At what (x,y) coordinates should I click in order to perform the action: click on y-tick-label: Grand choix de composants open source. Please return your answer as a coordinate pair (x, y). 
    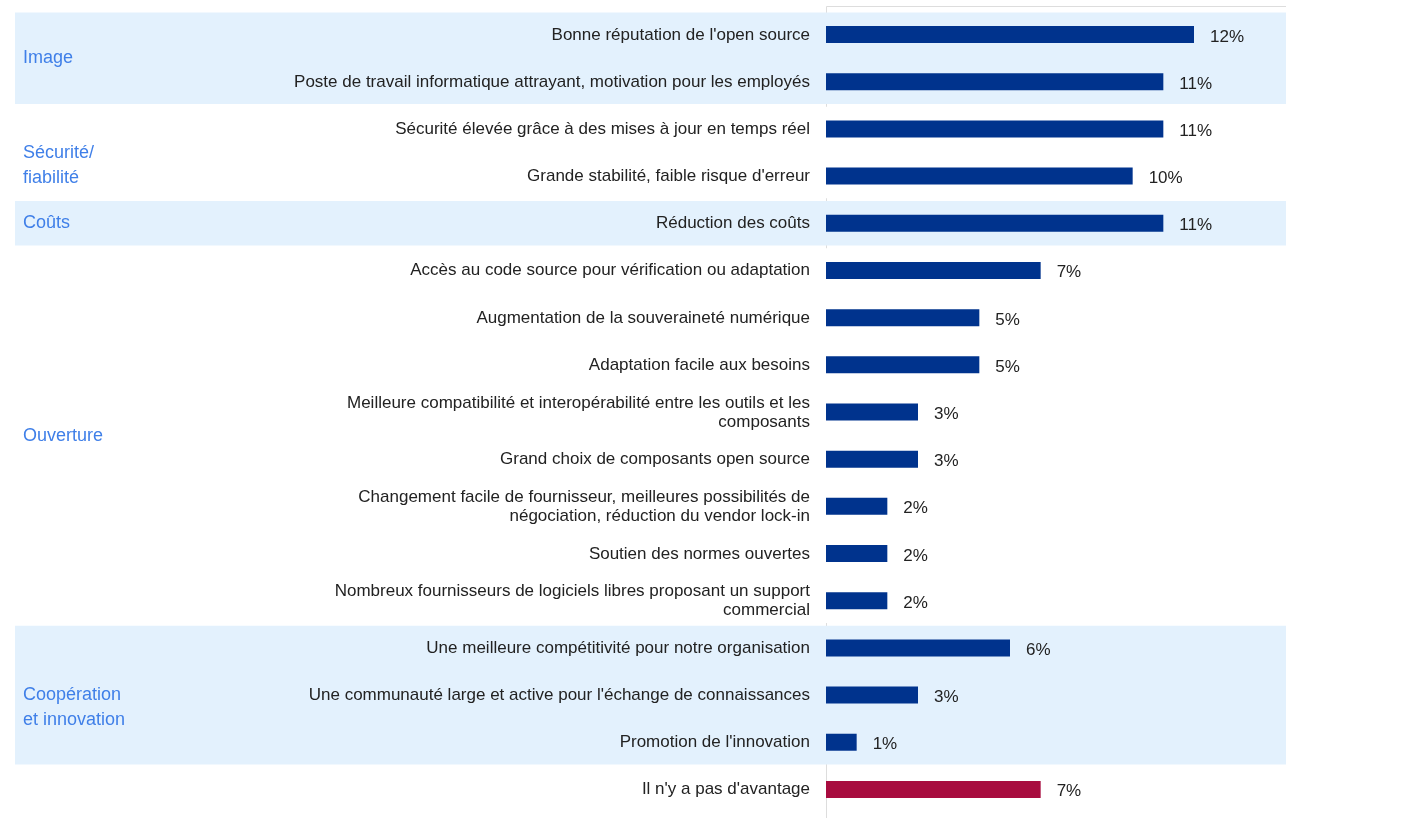
    Looking at the image, I should click on (655, 459).